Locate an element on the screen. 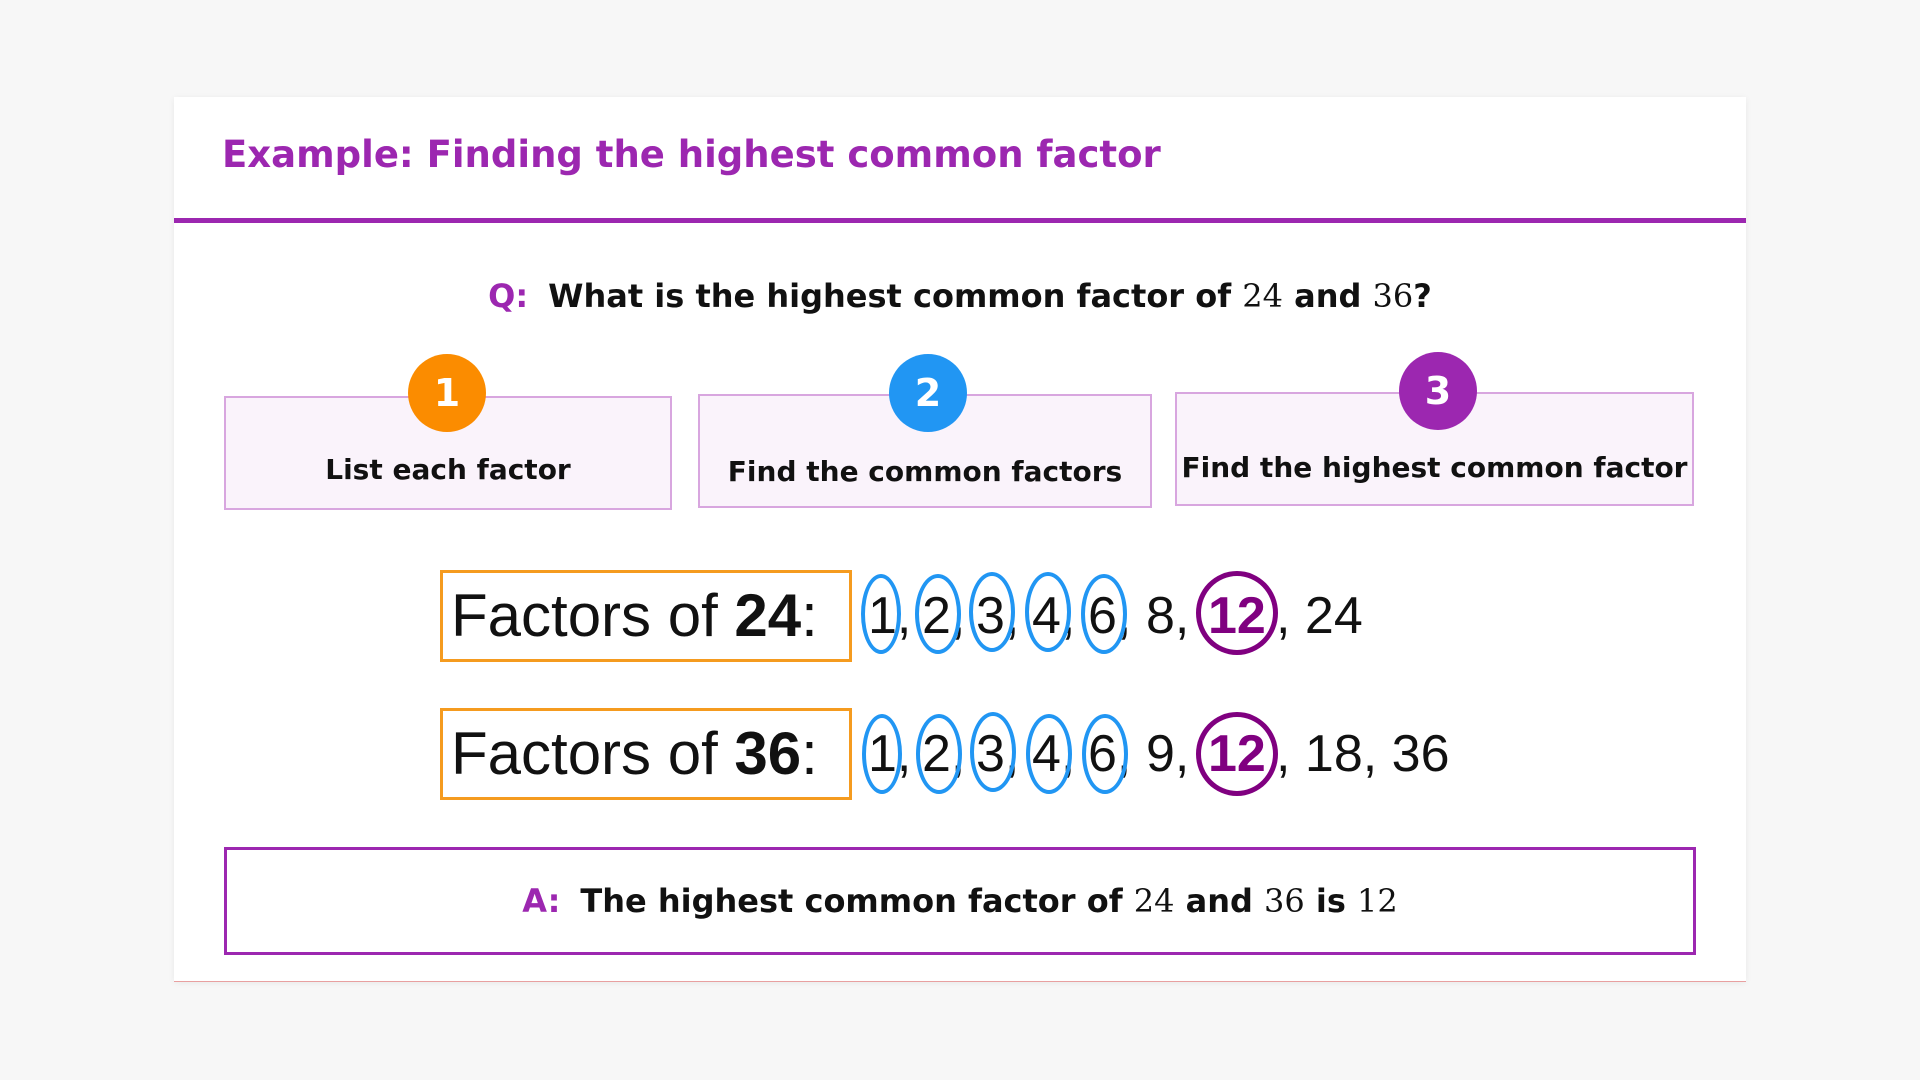  question-label: Q: is located at coordinates (508, 296).